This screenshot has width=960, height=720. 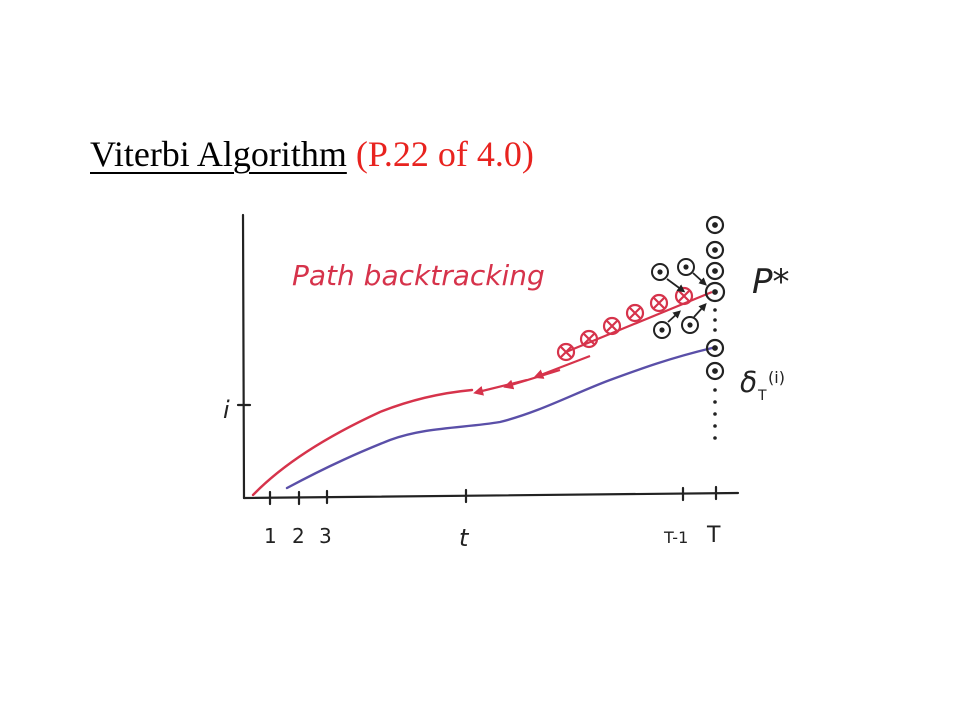 What do you see at coordinates (218, 154) in the screenshot?
I see `title-main: Viterbi Algorithm` at bounding box center [218, 154].